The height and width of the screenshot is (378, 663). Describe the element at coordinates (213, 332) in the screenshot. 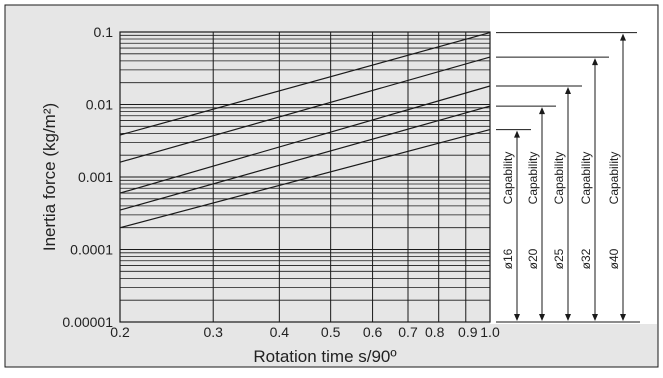

I see `x-tick-label: 0.3` at that location.